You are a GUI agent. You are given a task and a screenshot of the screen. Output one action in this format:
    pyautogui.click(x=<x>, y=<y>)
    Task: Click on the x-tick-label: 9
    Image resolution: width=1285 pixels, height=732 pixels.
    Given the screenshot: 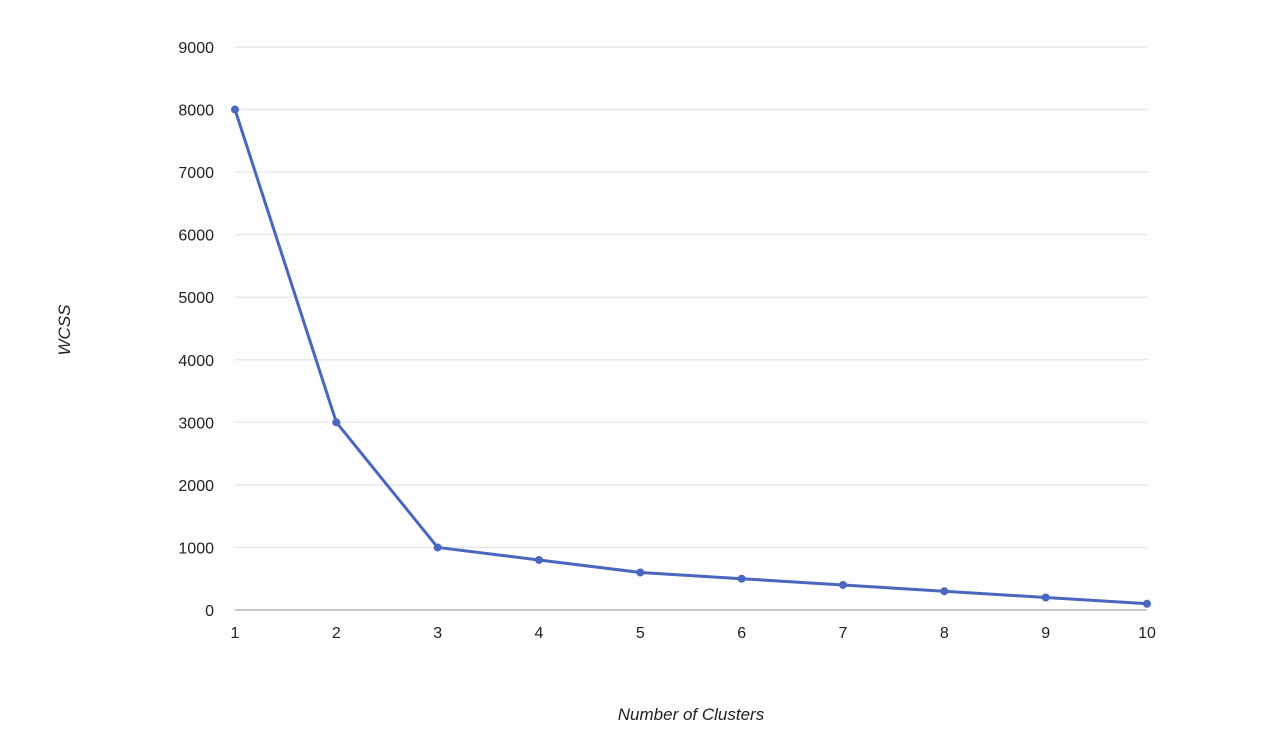 What is the action you would take?
    pyautogui.click(x=1045, y=633)
    